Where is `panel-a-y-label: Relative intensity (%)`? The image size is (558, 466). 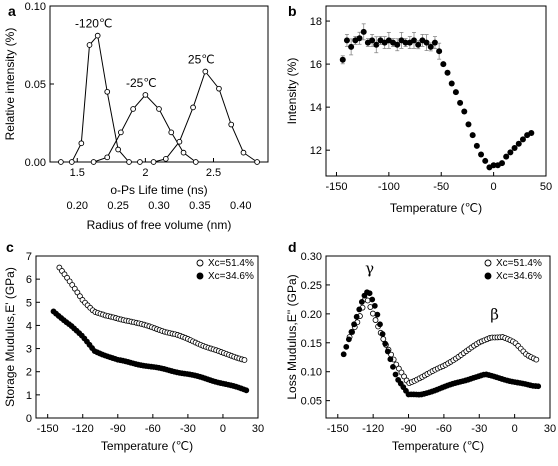 panel-a-y-label: Relative intensity (%) is located at coordinates (10, 84).